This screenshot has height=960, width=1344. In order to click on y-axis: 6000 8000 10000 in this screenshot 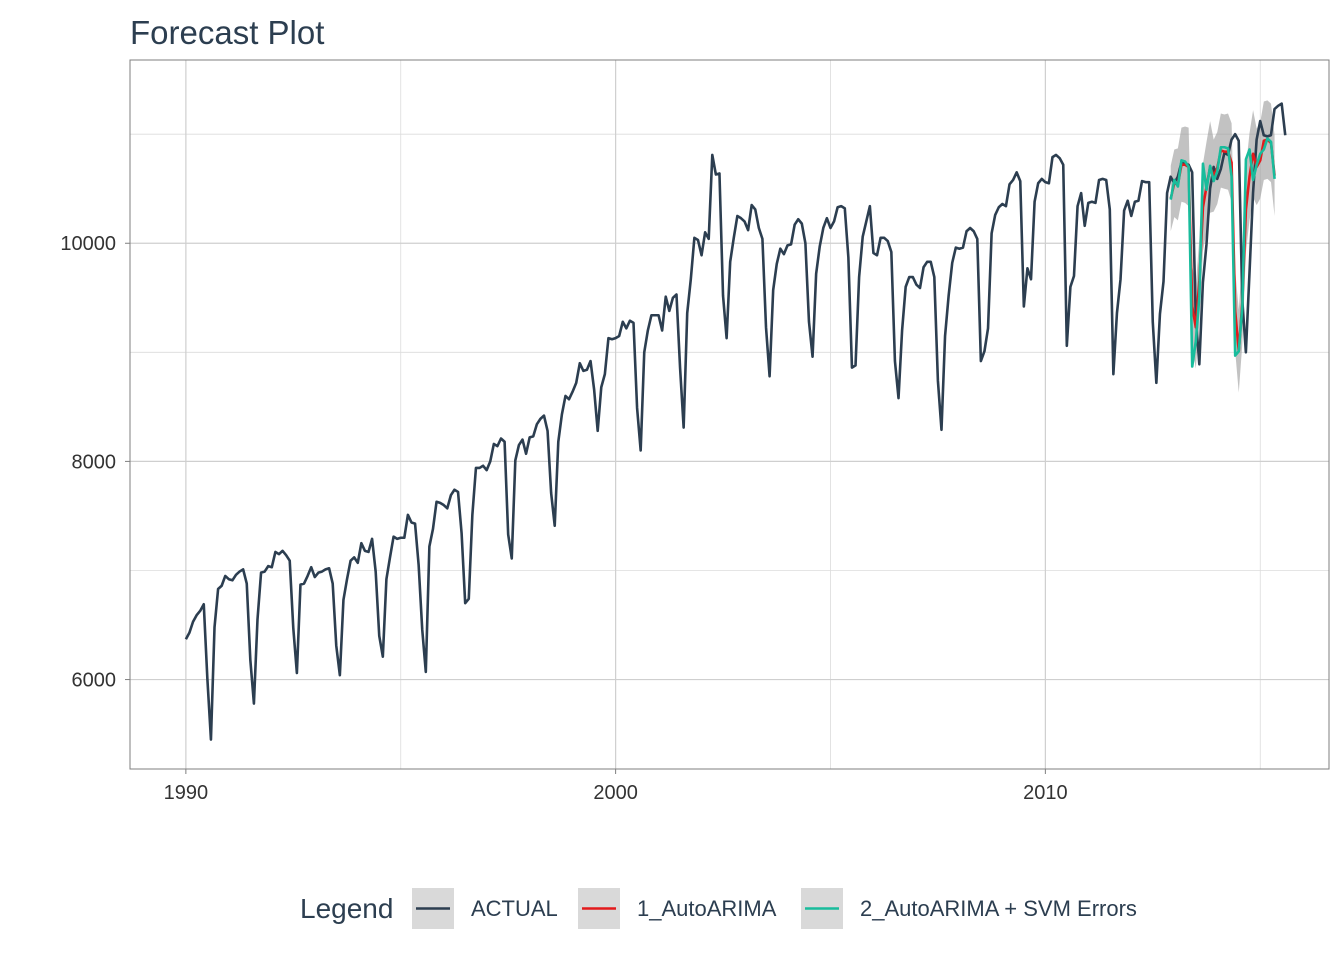, I will do `click(95, 462)`.